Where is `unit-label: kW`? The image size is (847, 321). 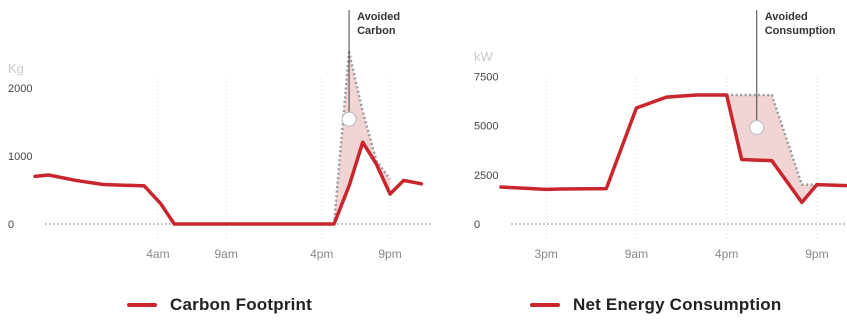
unit-label: kW is located at coordinates (484, 56).